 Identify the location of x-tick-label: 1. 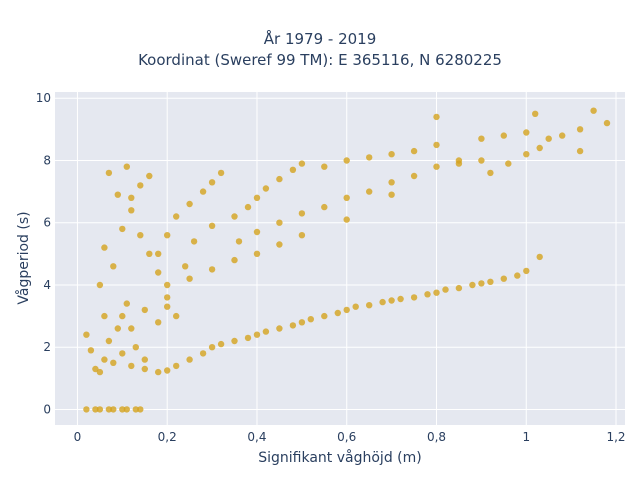
(526, 437).